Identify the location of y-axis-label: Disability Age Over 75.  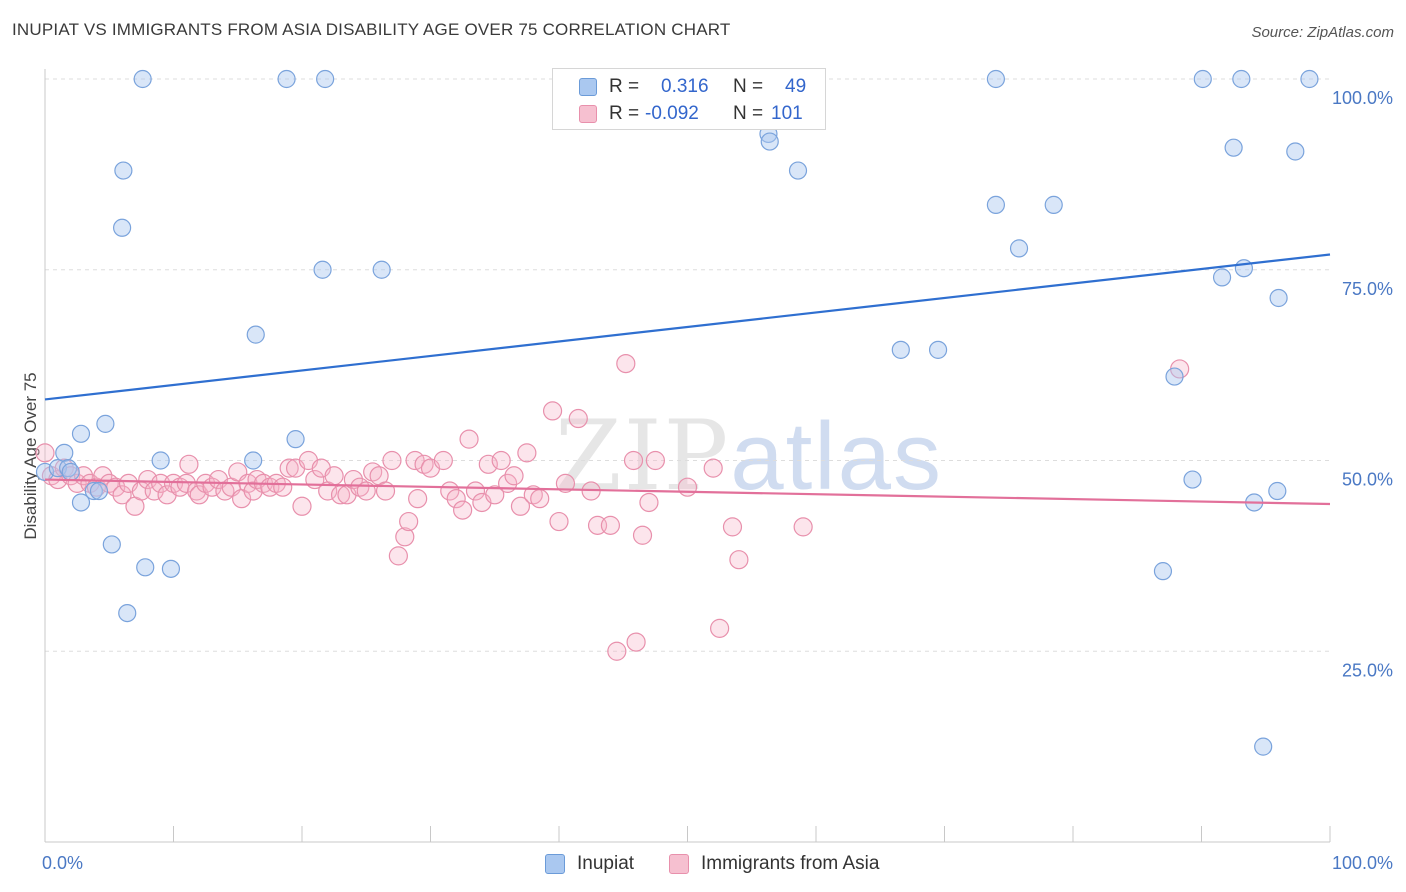
(30, 455).